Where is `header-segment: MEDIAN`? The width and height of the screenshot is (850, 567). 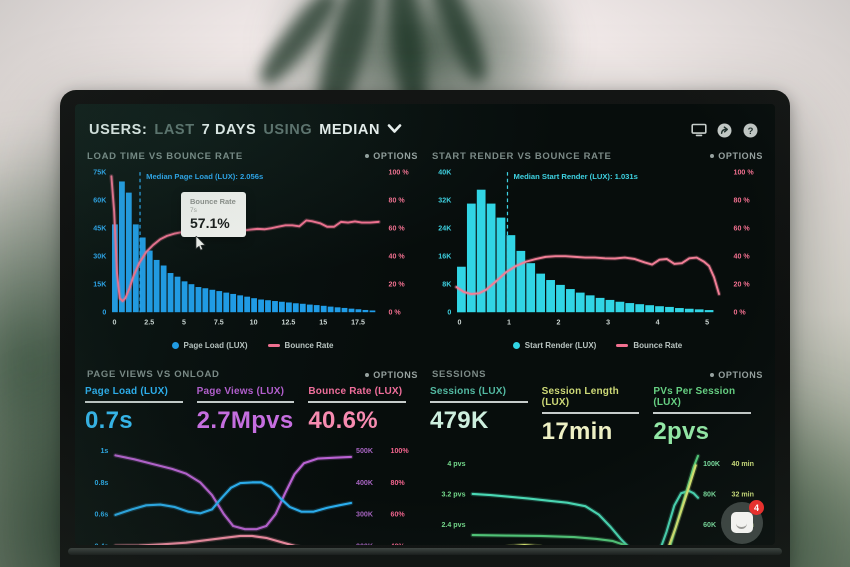
header-segment: MEDIAN is located at coordinates (350, 130).